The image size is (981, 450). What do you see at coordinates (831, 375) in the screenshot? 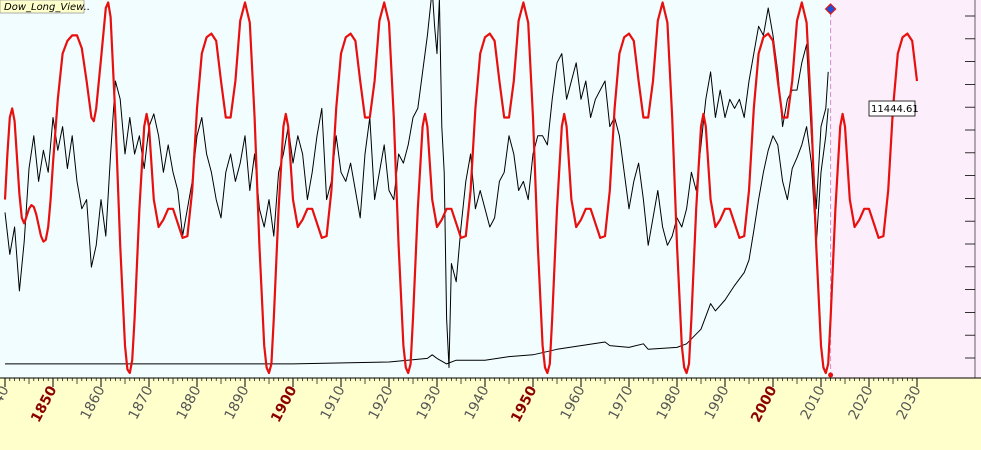
I see `bottom-marker-icon` at bounding box center [831, 375].